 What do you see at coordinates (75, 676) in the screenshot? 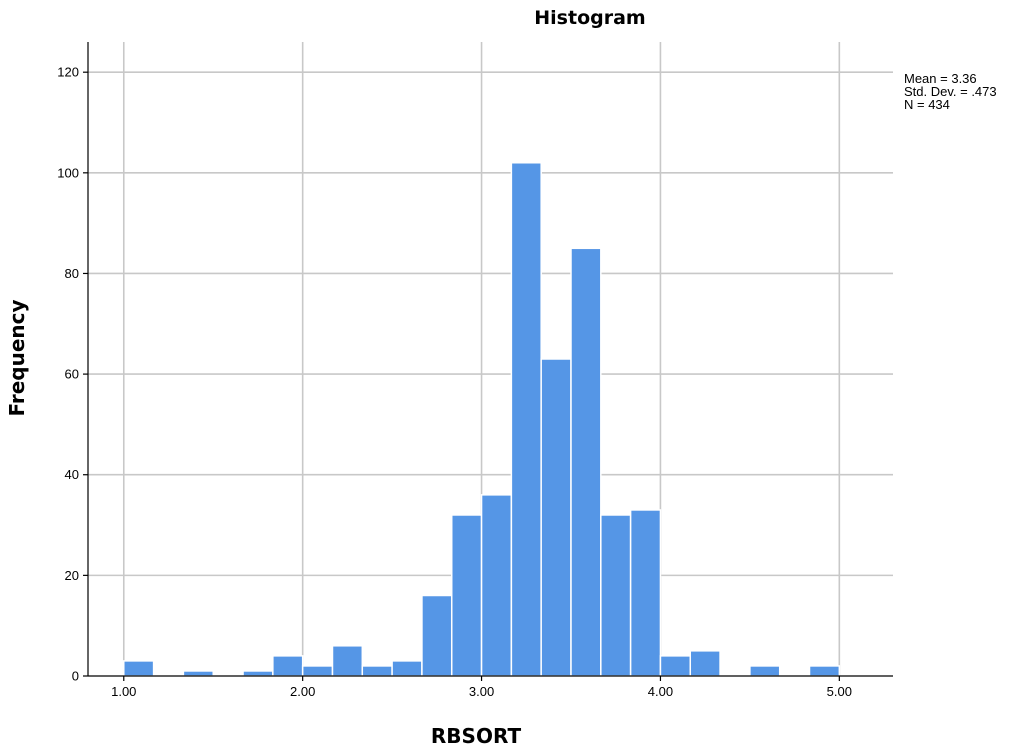
I see `y-tick-label: 0` at bounding box center [75, 676].